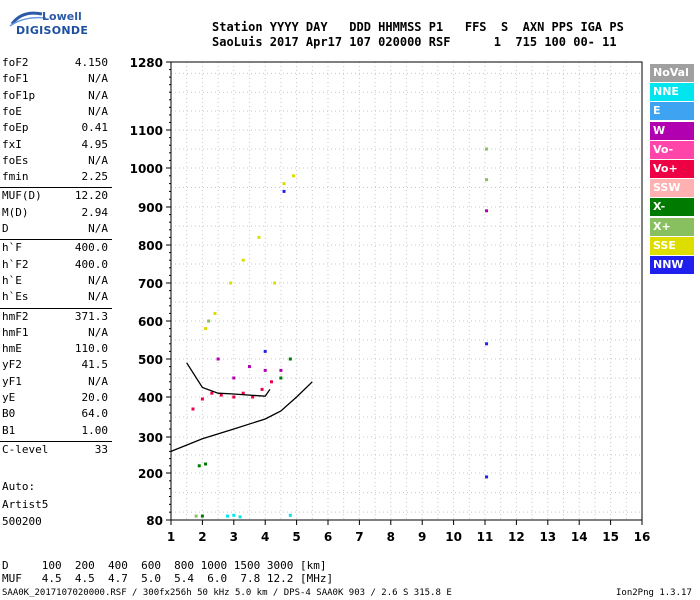 The image size is (700, 600). I want to click on param-label: yE, so click(9, 397).